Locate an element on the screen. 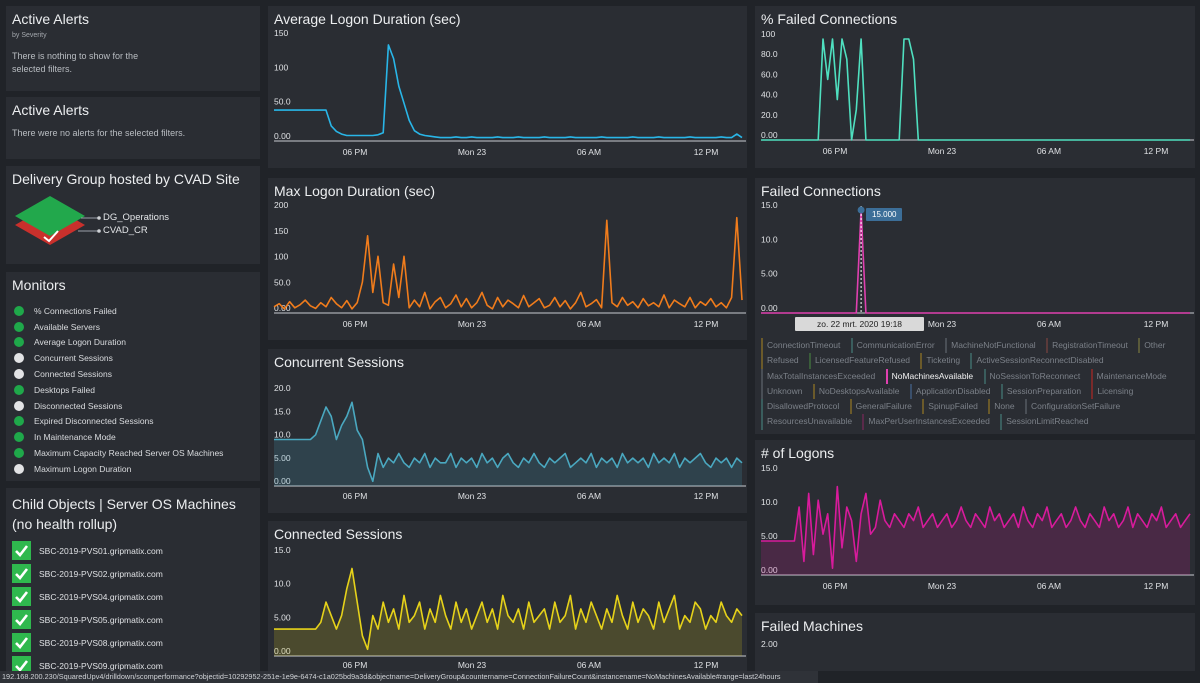 Image resolution: width=1200 pixels, height=683 pixels. cvad-cr-label: CVAD_CR is located at coordinates (125, 230).